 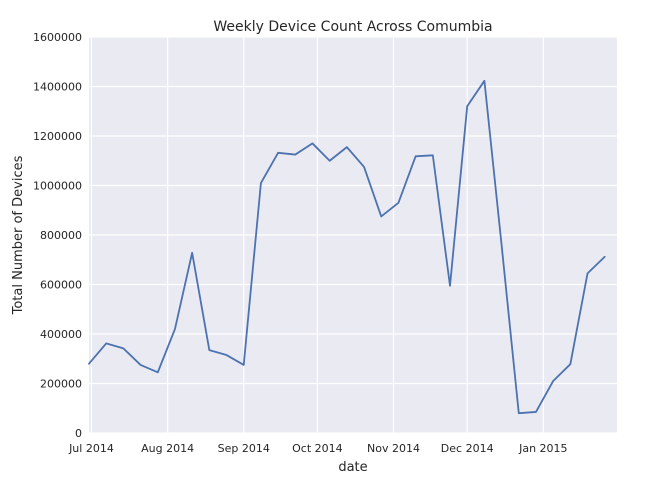 What do you see at coordinates (61, 235) in the screenshot?
I see `y-tick-label: 800000` at bounding box center [61, 235].